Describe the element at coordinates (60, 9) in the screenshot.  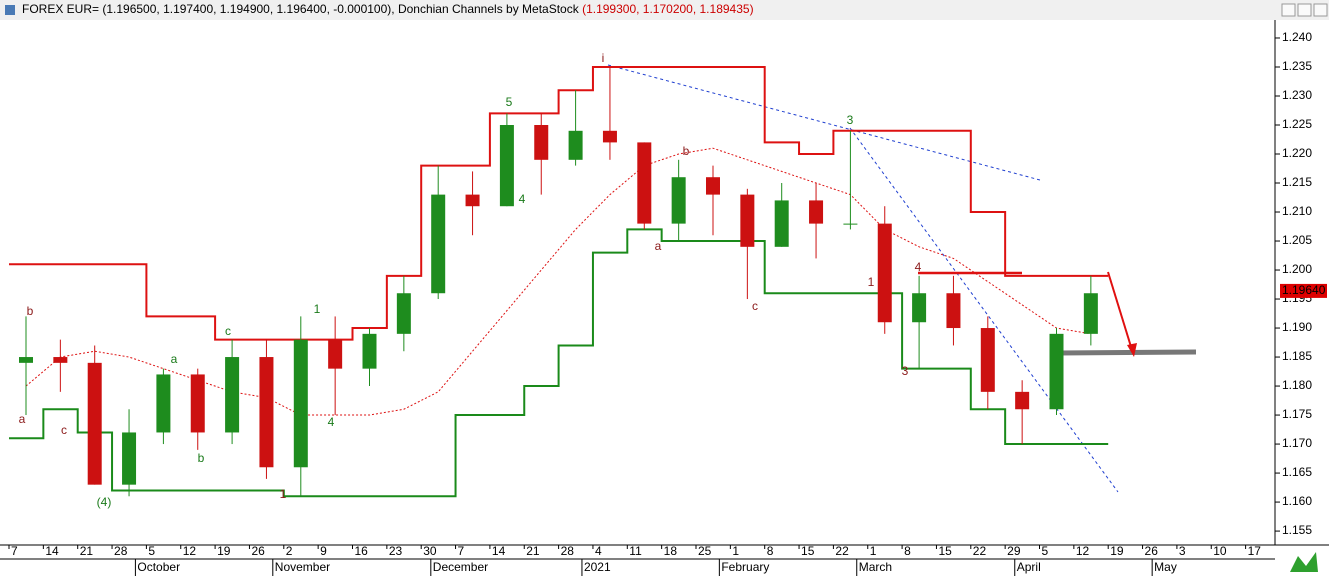
I see `security: FOREX EUR=` at that location.